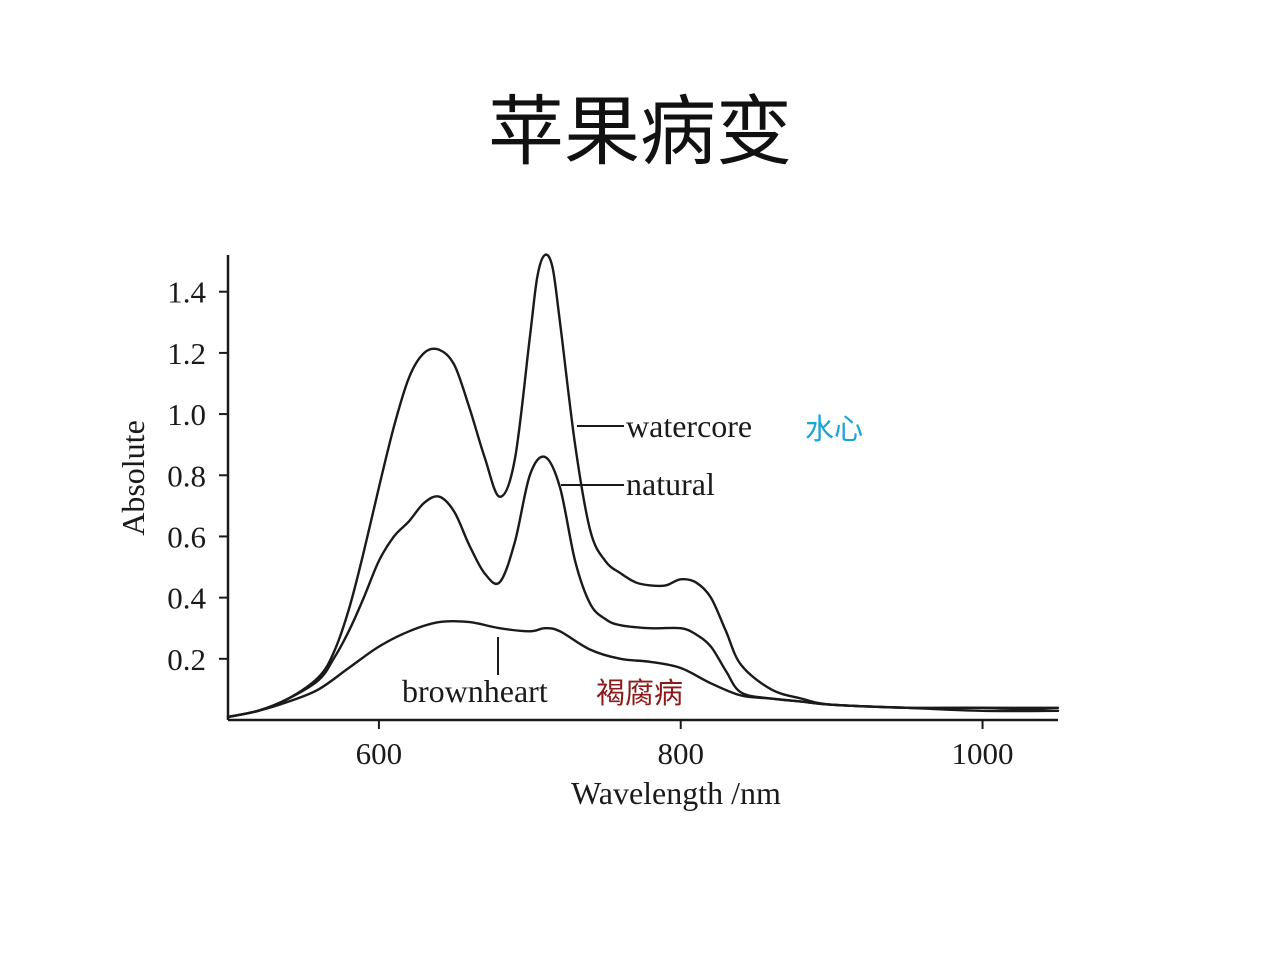  What do you see at coordinates (186, 536) in the screenshot?
I see `y-tick-label: 0.6` at bounding box center [186, 536].